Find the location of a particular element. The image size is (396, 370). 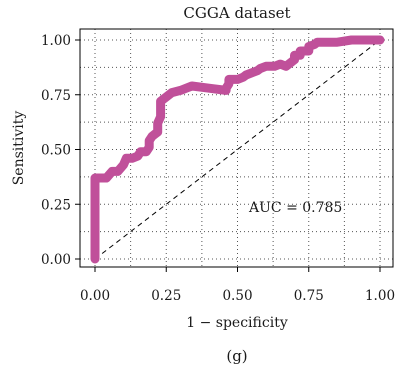

figure-caption: (g) is located at coordinates (236, 356).